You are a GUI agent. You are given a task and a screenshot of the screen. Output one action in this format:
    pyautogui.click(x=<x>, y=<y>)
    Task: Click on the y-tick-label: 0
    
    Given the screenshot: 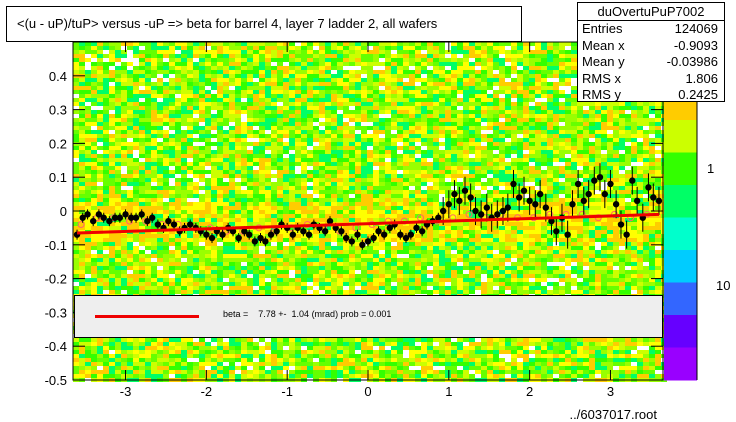 What is the action you would take?
    pyautogui.click(x=63, y=211)
    